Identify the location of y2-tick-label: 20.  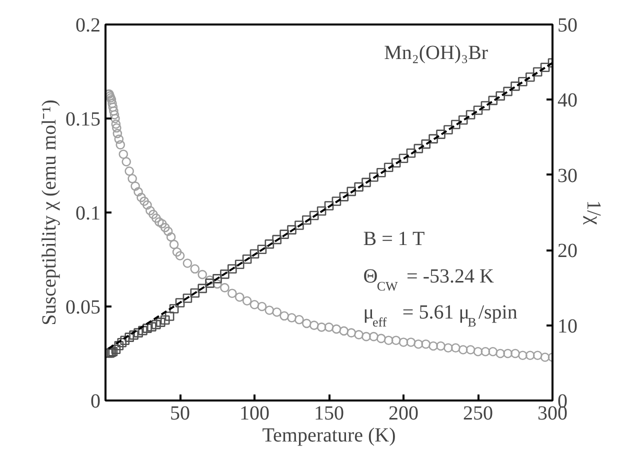
(568, 251).